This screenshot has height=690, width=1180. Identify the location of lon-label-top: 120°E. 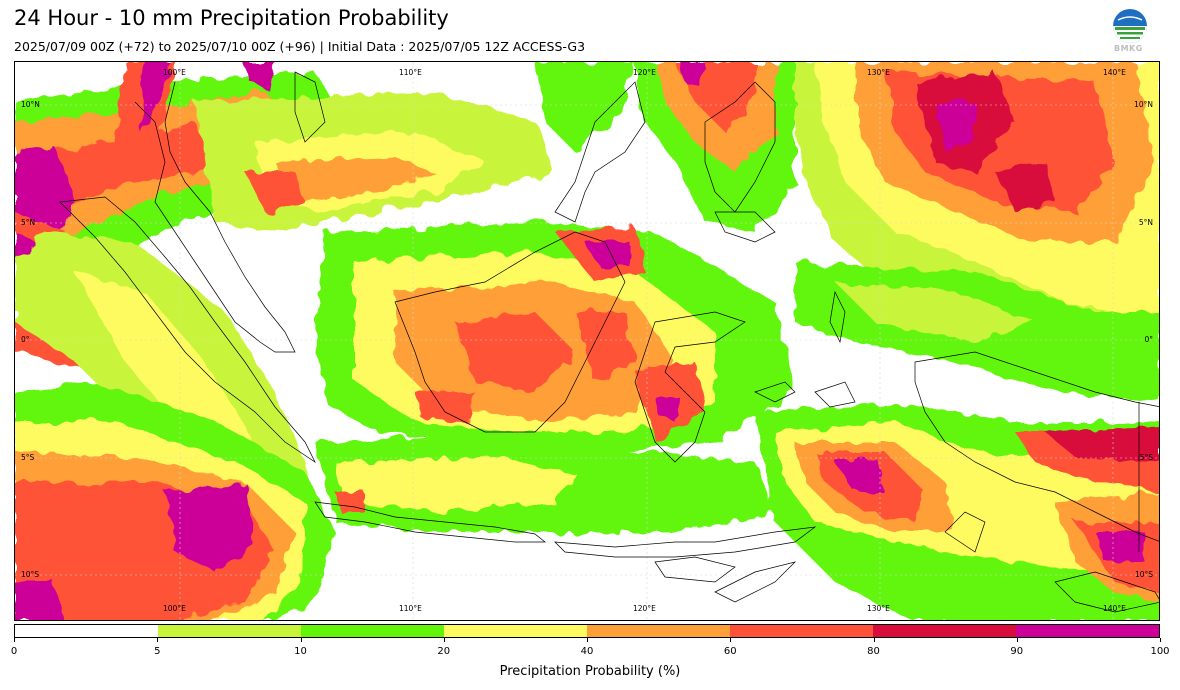
(644, 72).